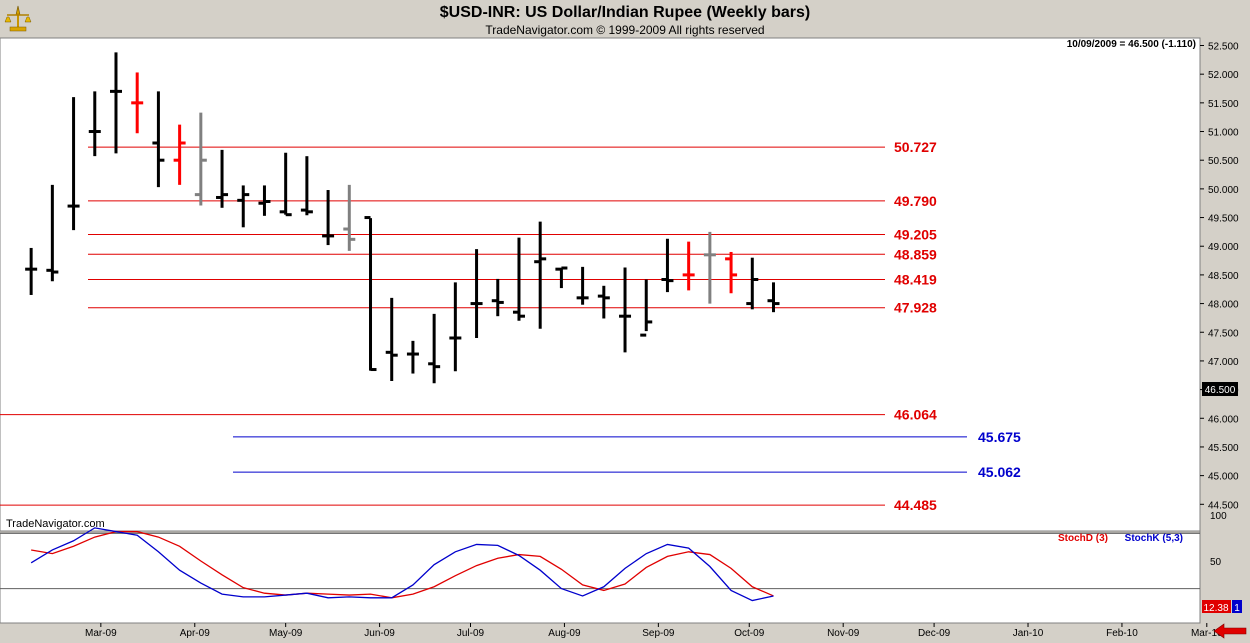  I want to click on month-label: Mar-09, so click(101, 633).